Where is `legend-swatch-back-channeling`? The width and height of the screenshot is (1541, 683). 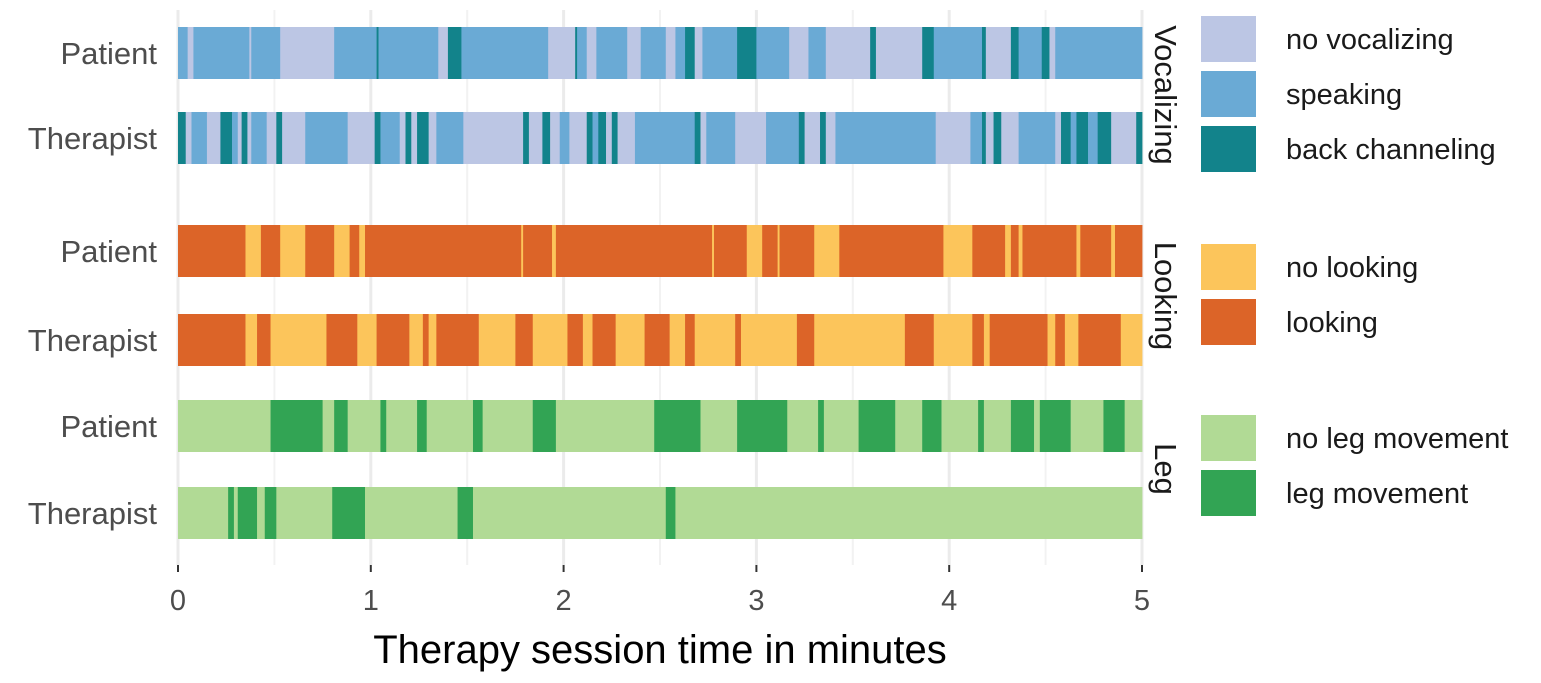 legend-swatch-back-channeling is located at coordinates (1228, 149).